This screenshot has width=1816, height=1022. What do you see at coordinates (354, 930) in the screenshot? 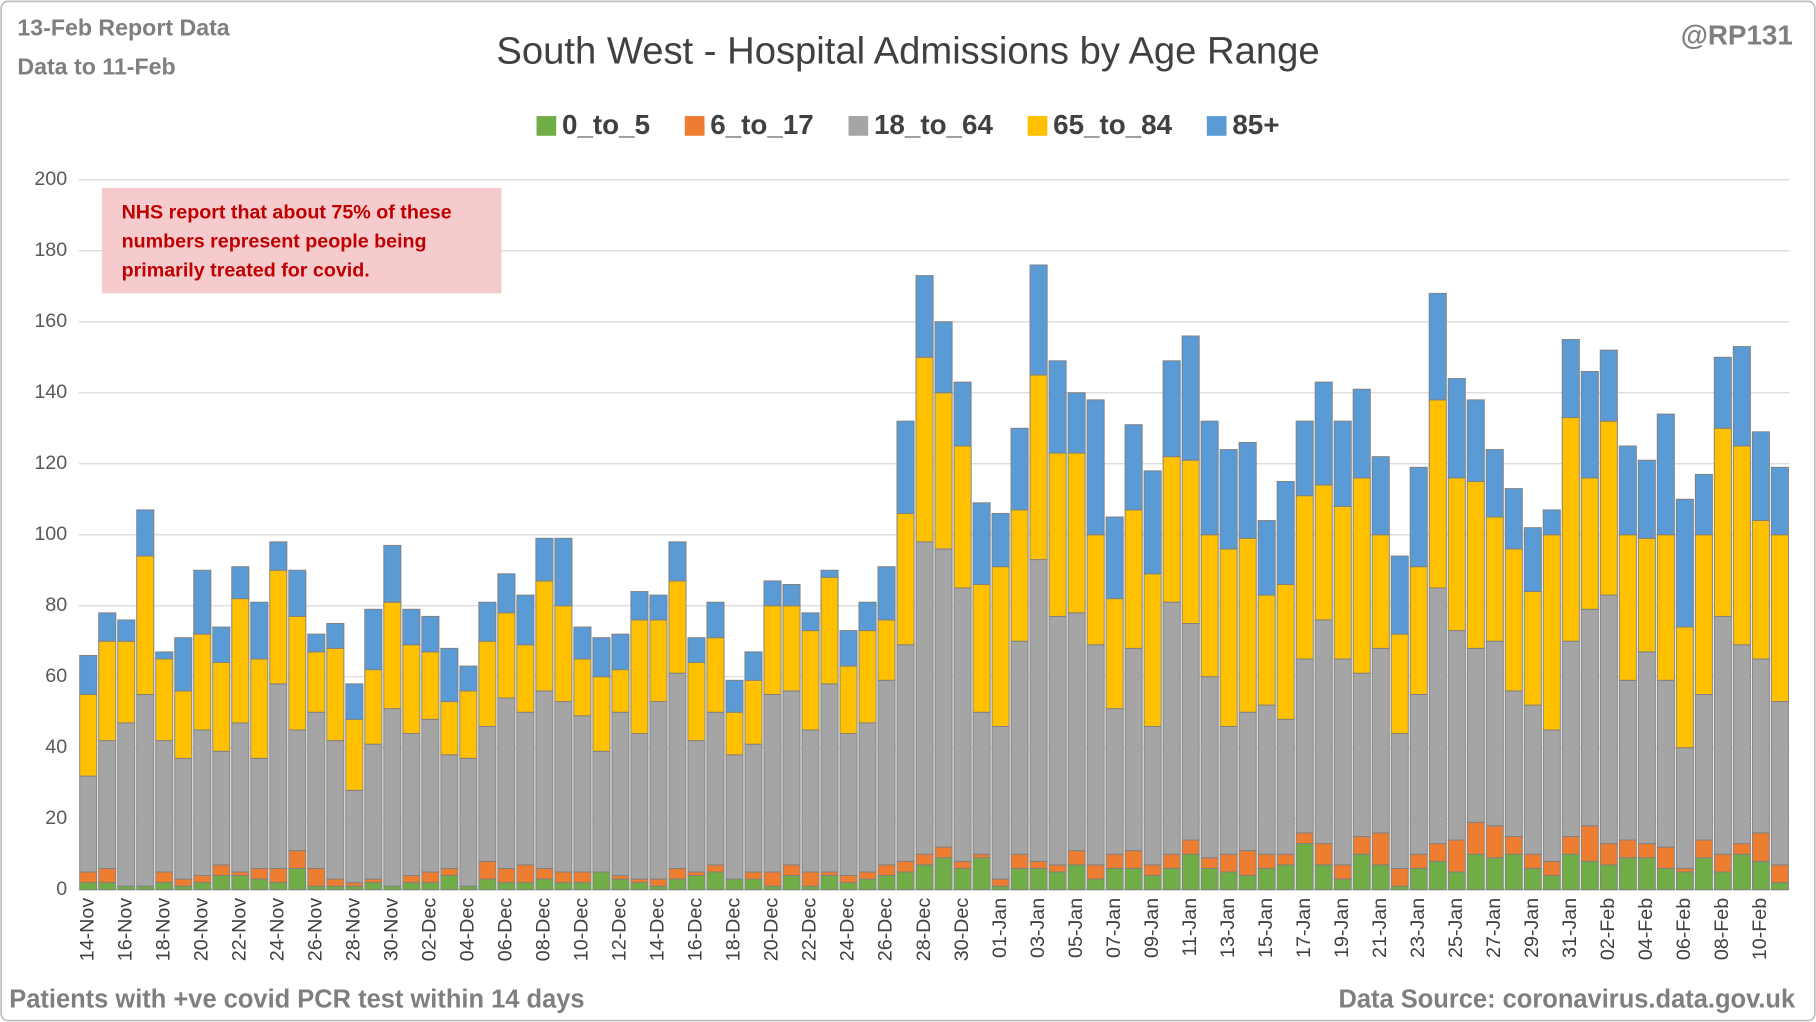
I see `x-tick-label: 28-Nov` at bounding box center [354, 930].